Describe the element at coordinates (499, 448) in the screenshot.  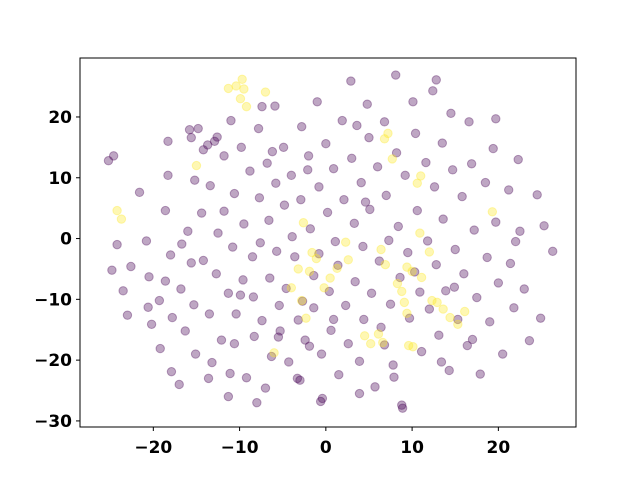
I see `x-tick-label: 20` at that location.